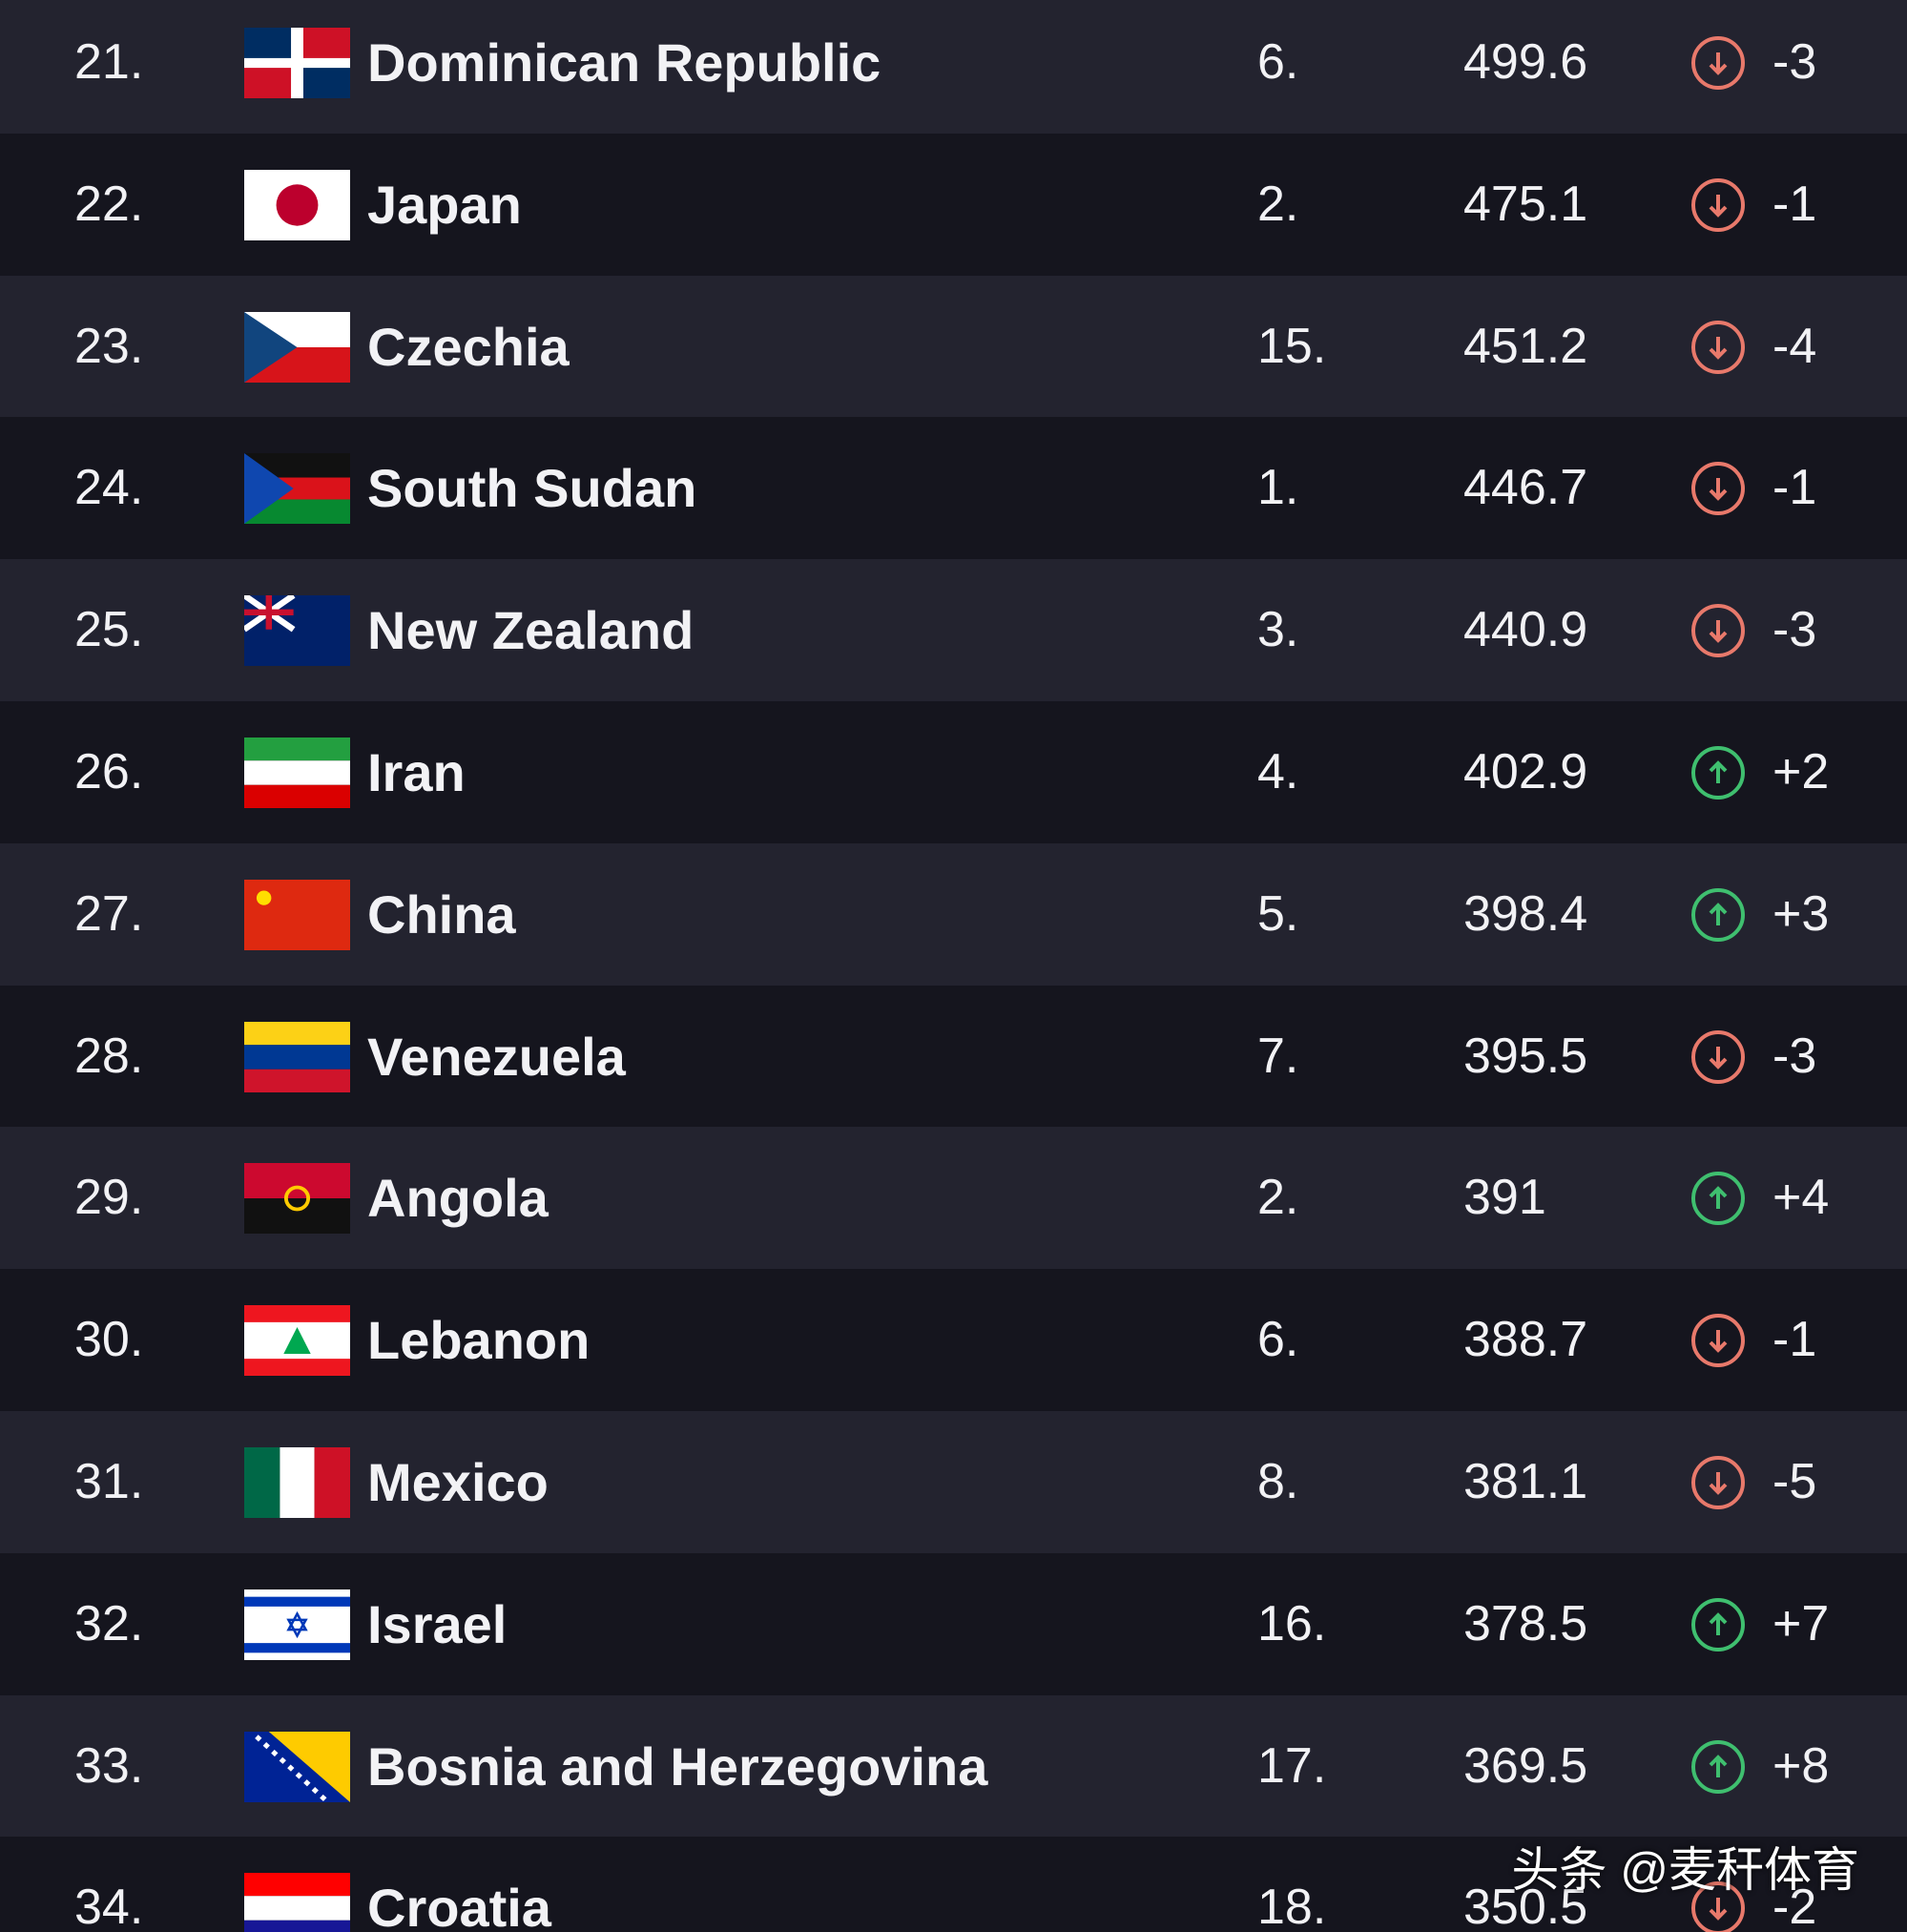  I want to click on points: 350.5, so click(1526, 1906).